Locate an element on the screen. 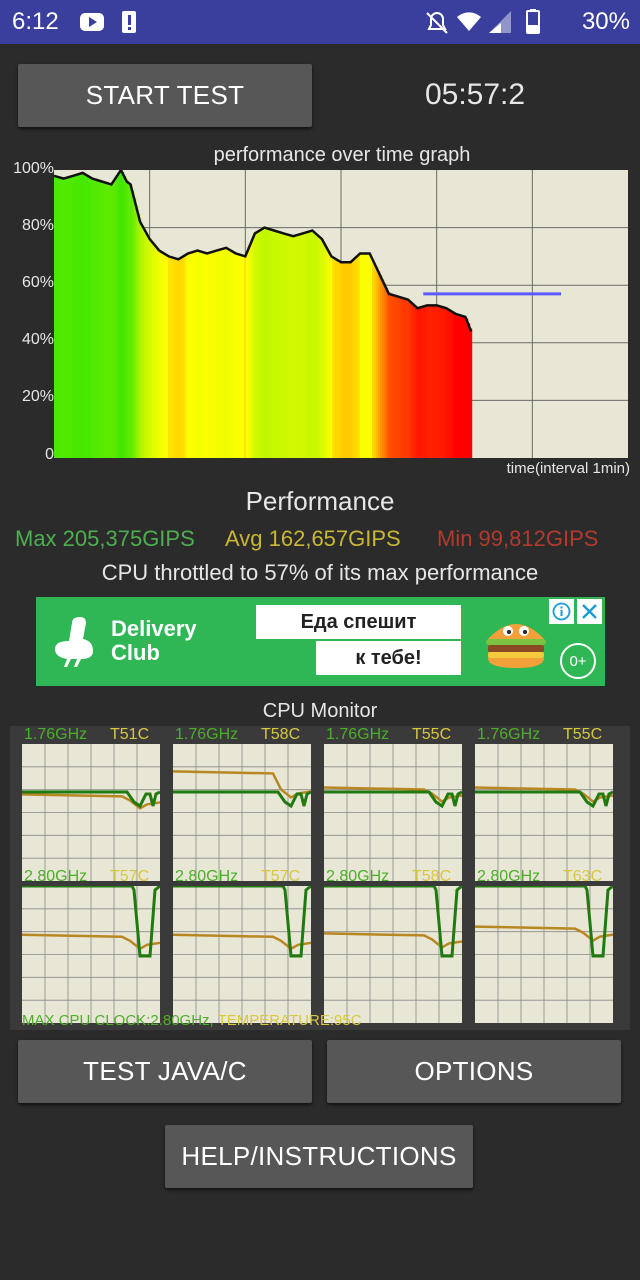 Image resolution: width=640 pixels, height=1280 pixels. ad-close-icon is located at coordinates (589, 611).